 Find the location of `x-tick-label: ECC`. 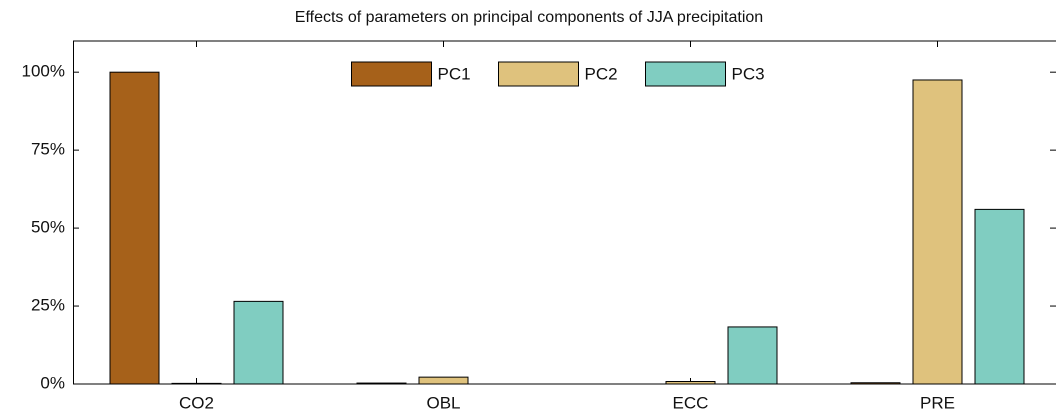

x-tick-label: ECC is located at coordinates (691, 402).